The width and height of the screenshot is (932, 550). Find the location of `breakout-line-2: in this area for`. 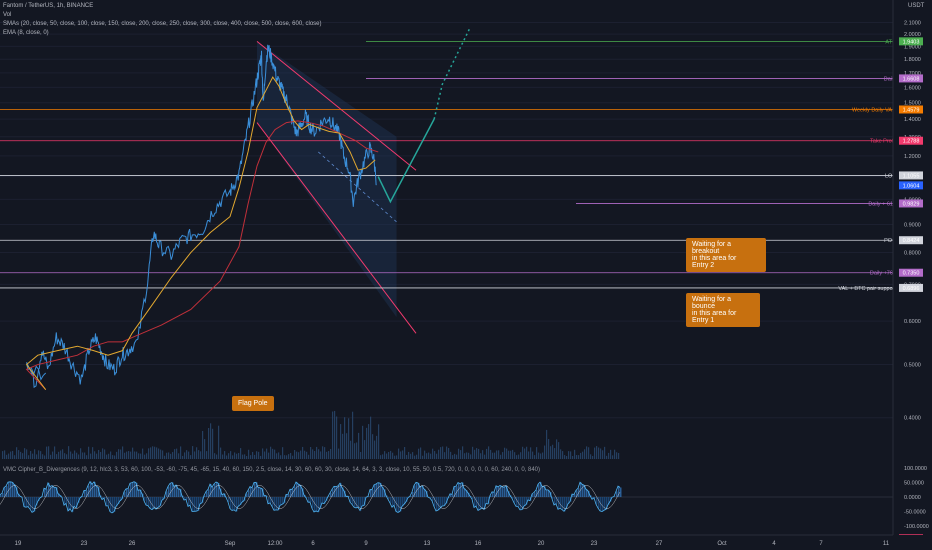

breakout-line-2: in this area for is located at coordinates (714, 258).